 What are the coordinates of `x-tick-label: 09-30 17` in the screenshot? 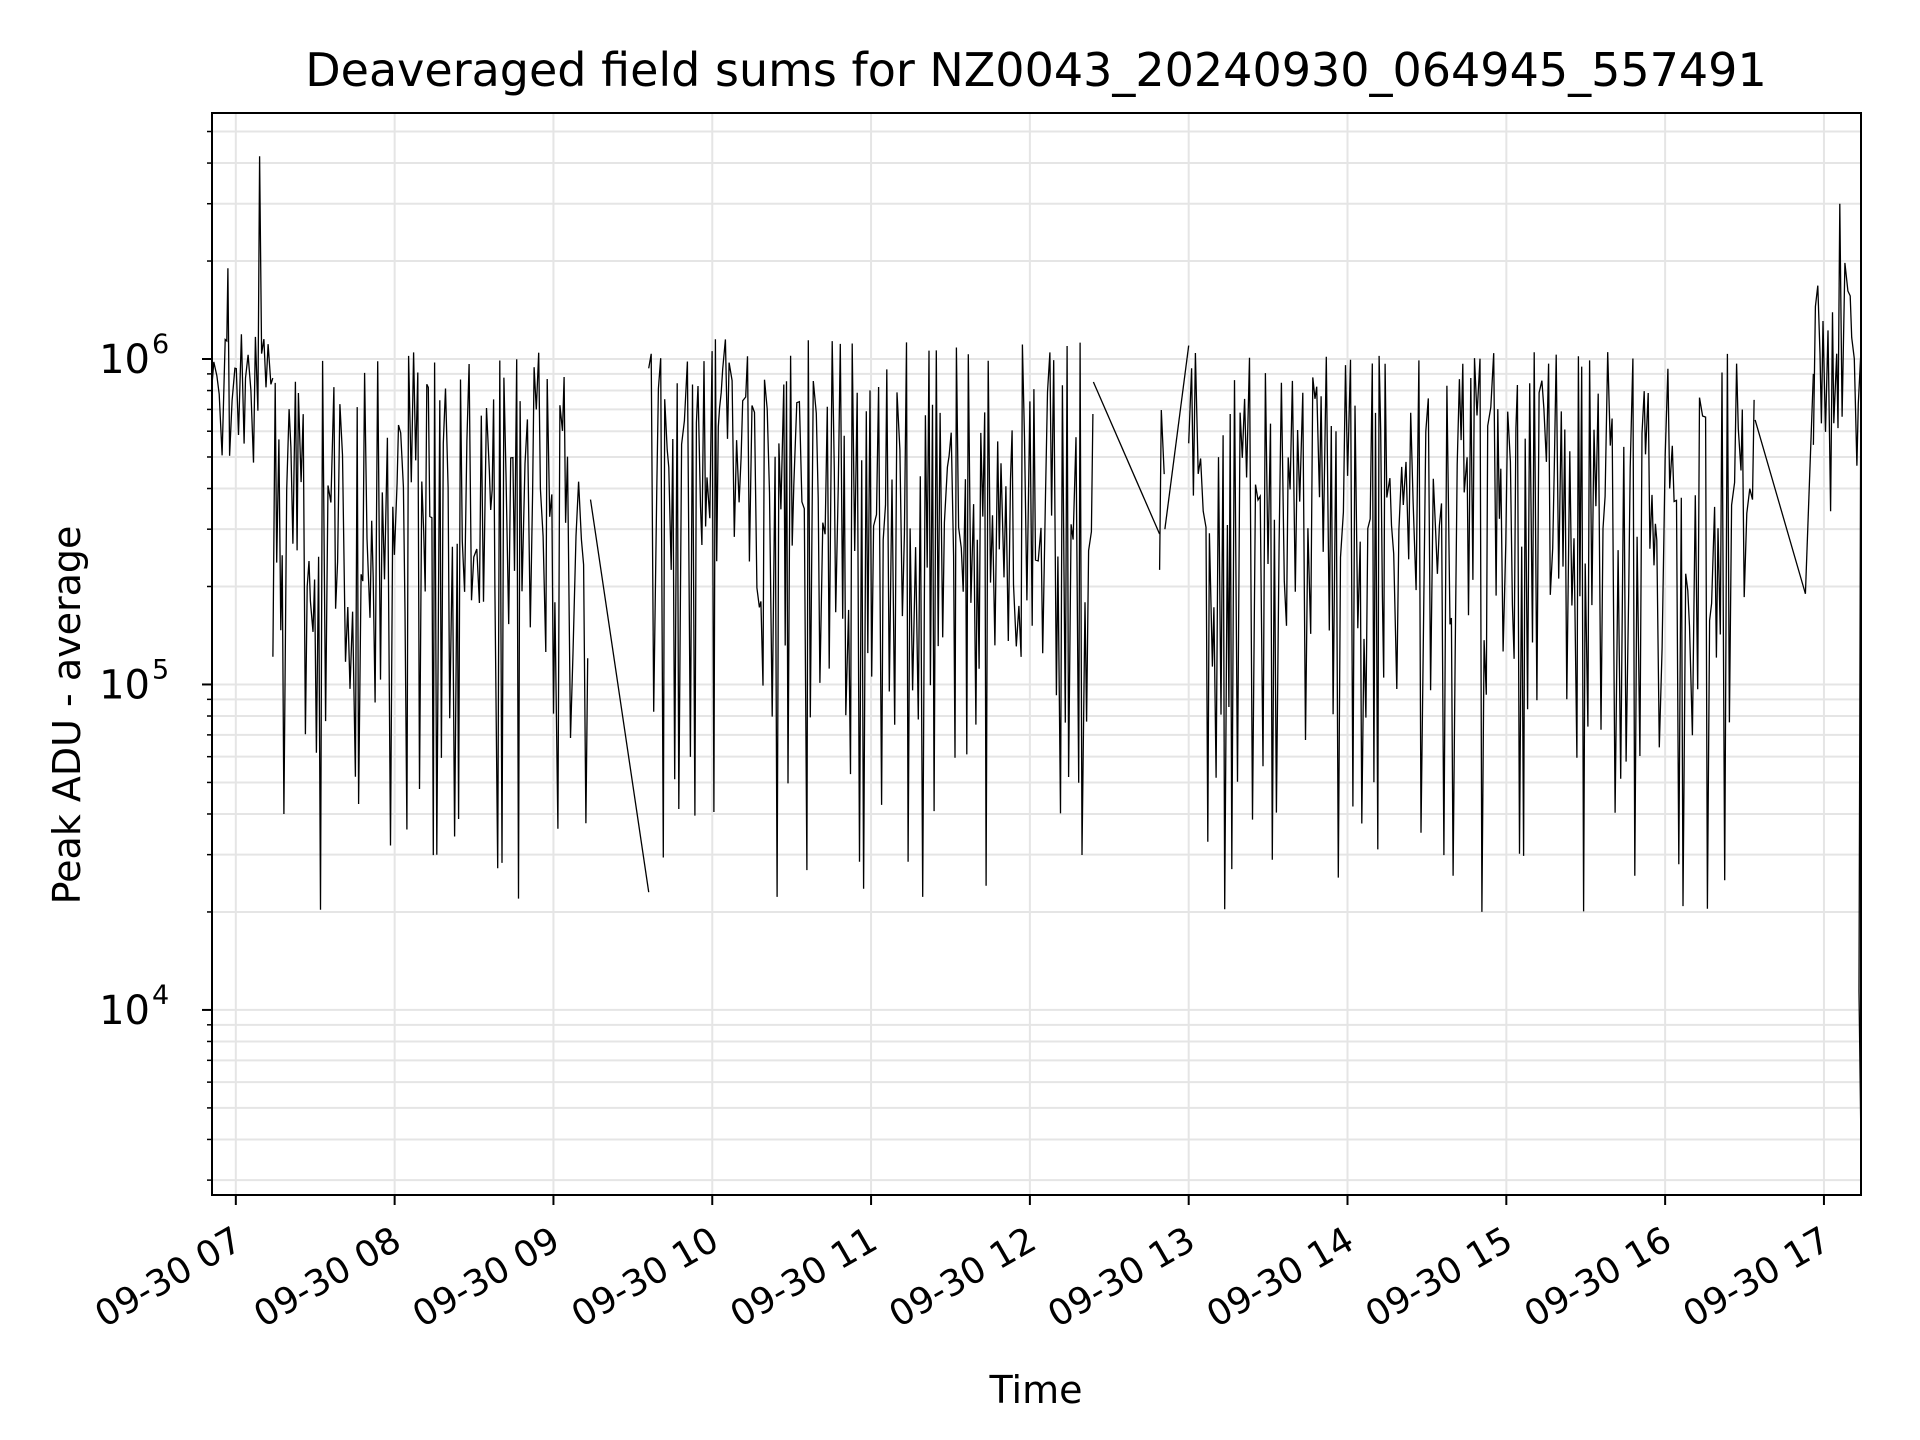 It's located at (1757, 1277).